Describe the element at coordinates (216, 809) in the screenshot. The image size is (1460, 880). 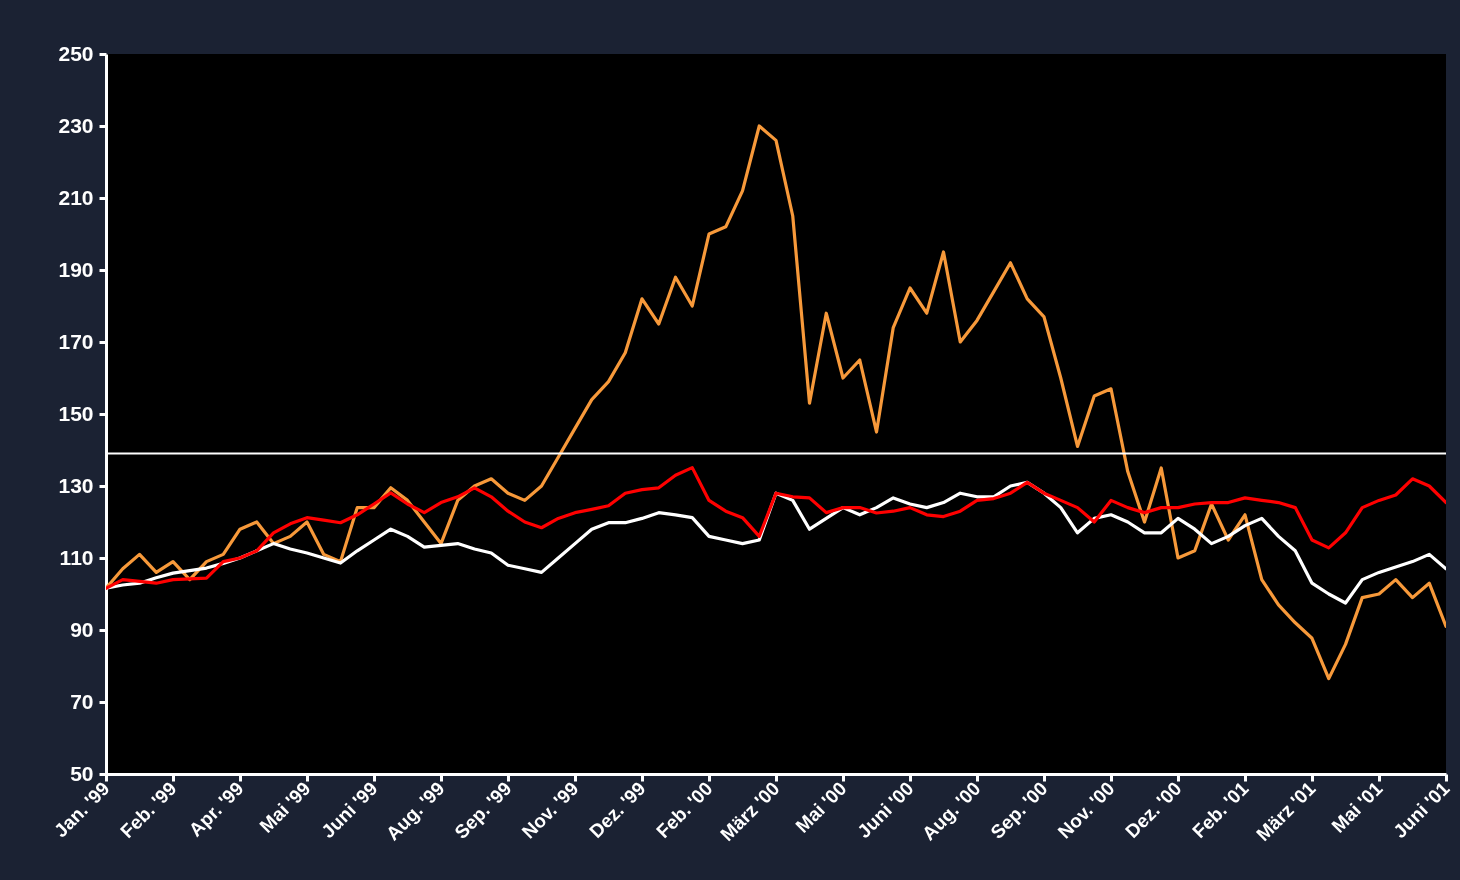
I see `x-tick-label: Apr. '99` at that location.